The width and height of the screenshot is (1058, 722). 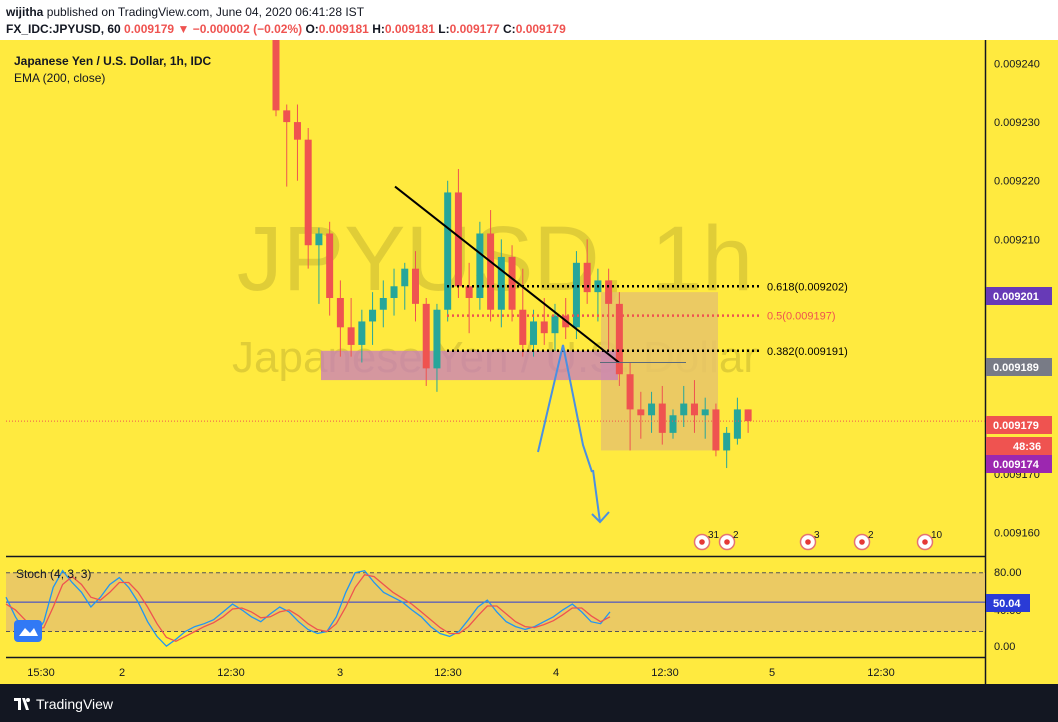 I want to click on change-arrow-icon: ▼, so click(x=183, y=29).